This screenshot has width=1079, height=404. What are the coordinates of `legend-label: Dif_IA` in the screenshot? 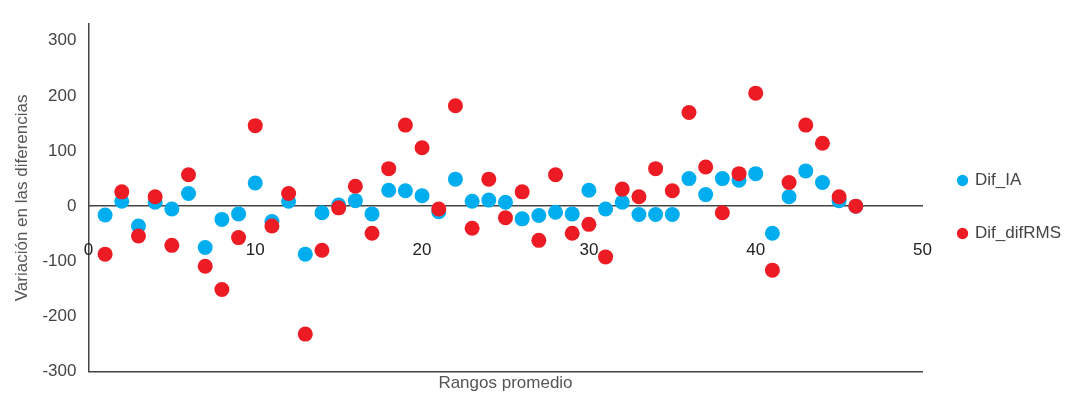 It's located at (998, 180).